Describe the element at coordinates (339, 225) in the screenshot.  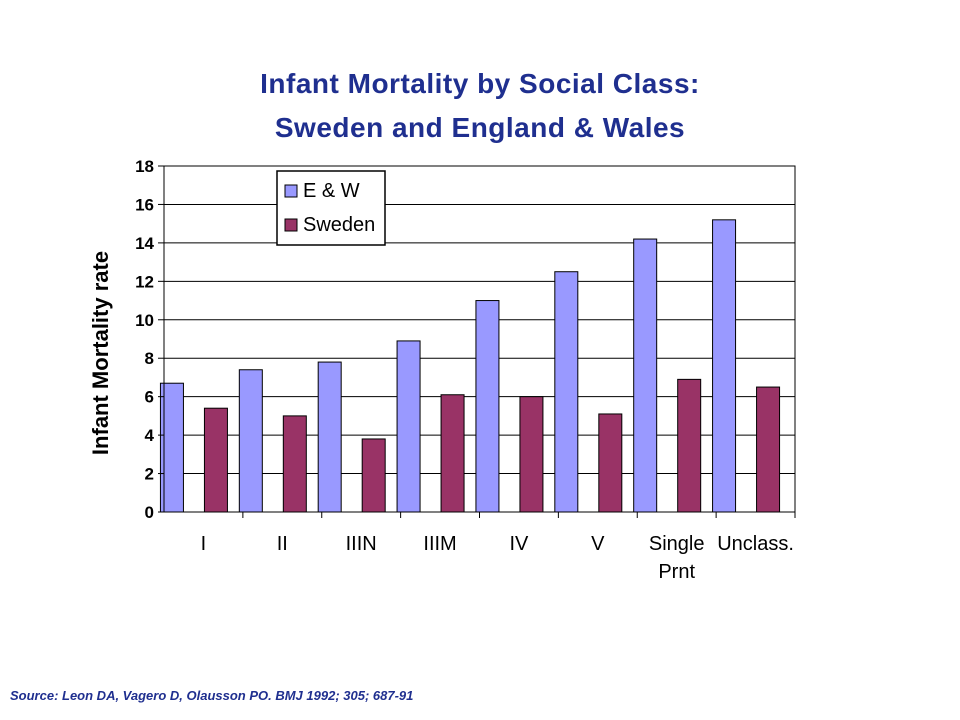
I see `legend-label: Sweden` at that location.